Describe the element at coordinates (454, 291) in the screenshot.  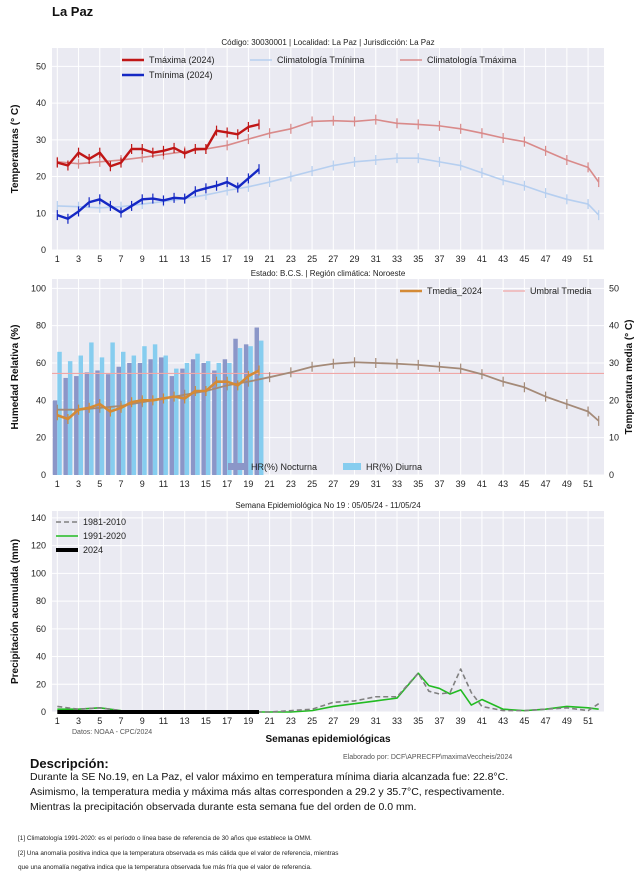
I see `legend-tmedia-label: Tmedia_2024` at that location.